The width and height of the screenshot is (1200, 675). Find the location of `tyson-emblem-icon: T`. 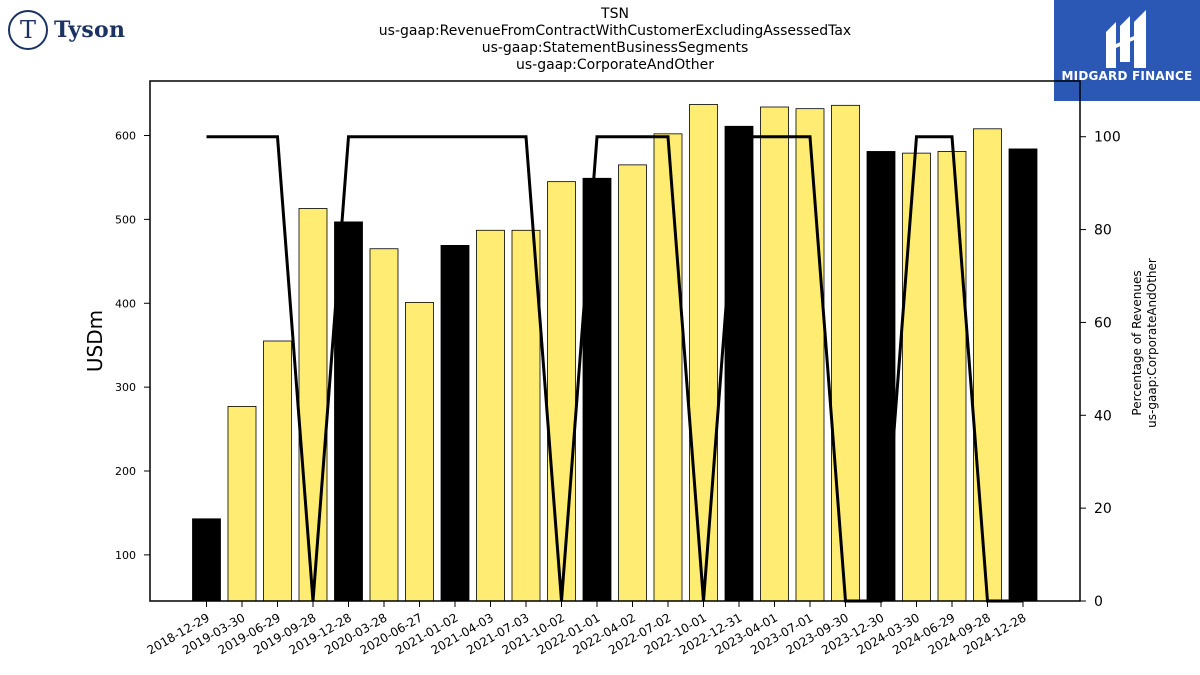

tyson-emblem-icon: T is located at coordinates (28, 30).